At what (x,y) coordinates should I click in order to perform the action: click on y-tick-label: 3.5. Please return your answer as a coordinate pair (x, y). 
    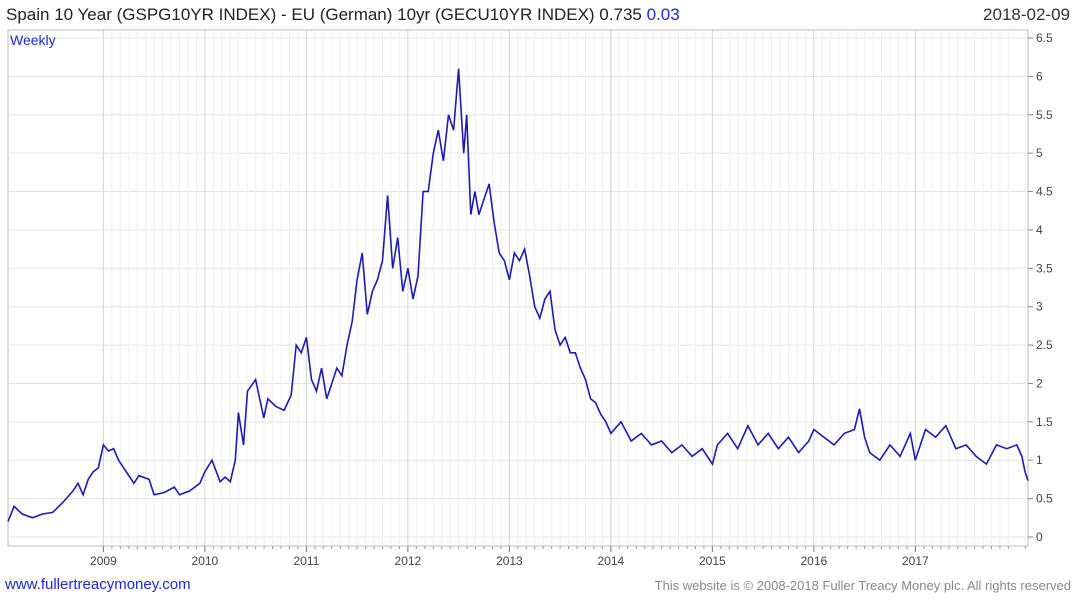
    Looking at the image, I should click on (1044, 268).